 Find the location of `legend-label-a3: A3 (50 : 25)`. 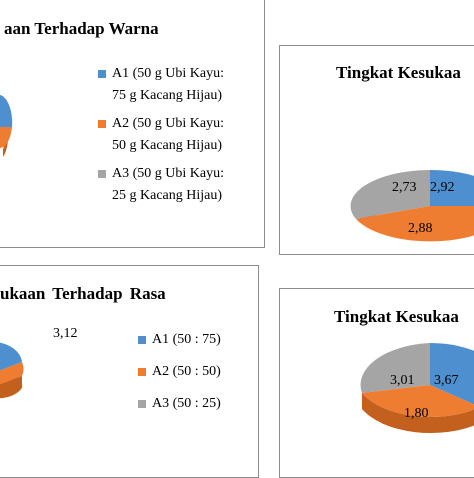

legend-label-a3: A3 (50 : 25) is located at coordinates (186, 403).